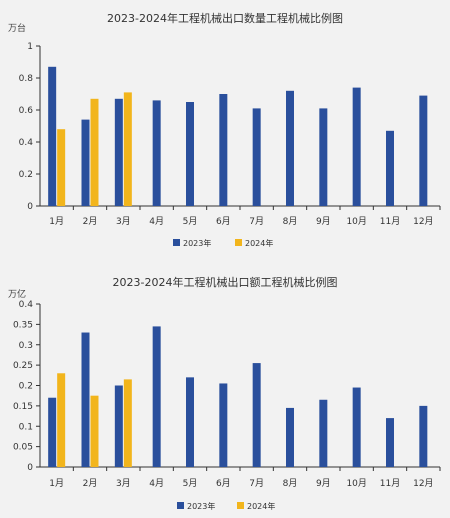  Describe the element at coordinates (23, 325) in the screenshot. I see `y-tick-label: 0.35` at that location.